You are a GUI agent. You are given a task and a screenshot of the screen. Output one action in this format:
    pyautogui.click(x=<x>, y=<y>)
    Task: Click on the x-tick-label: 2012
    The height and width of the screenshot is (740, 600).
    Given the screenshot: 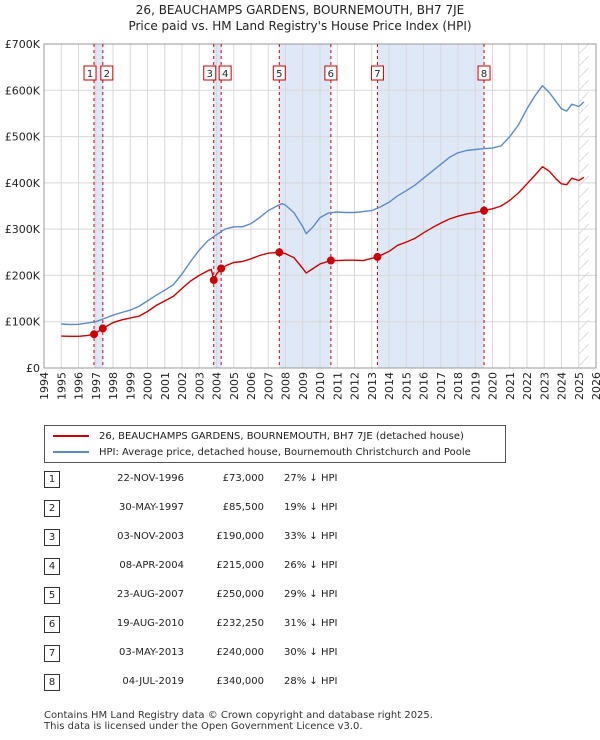 What is the action you would take?
    pyautogui.click(x=355, y=386)
    